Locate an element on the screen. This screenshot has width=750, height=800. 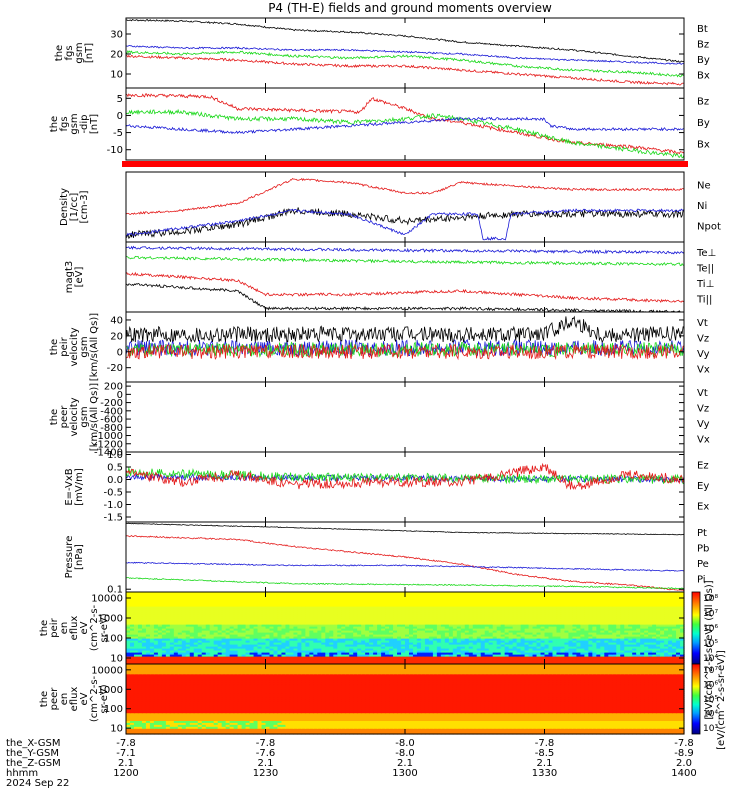
series-Ez is located at coordinates (405, 476).